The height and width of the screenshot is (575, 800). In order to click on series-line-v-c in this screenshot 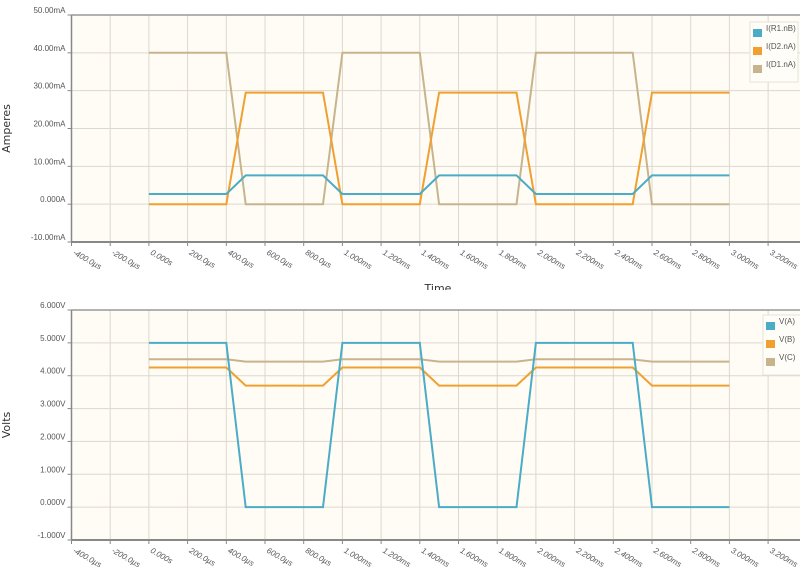, I will do `click(439, 360)`.